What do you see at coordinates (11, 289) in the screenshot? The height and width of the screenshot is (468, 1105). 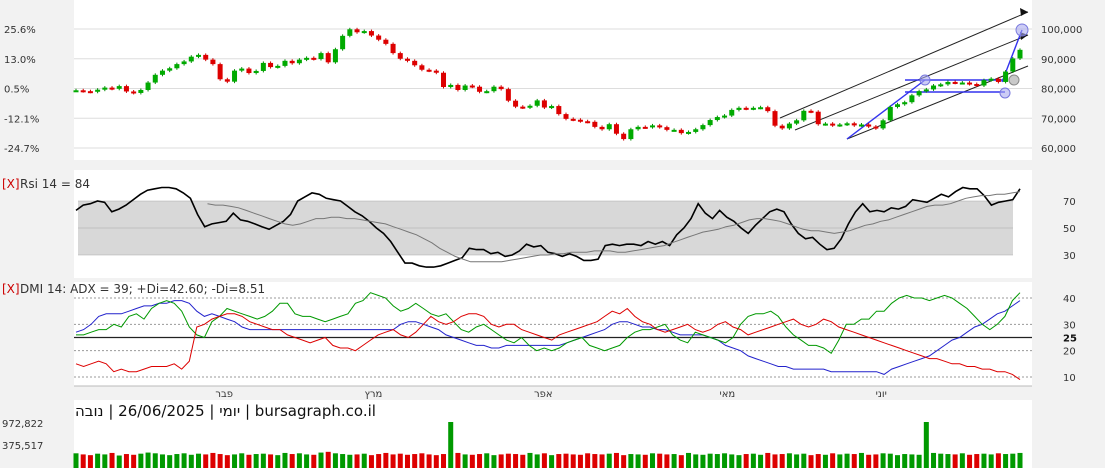 I see `dmi-close-marker: [X]` at bounding box center [11, 289].